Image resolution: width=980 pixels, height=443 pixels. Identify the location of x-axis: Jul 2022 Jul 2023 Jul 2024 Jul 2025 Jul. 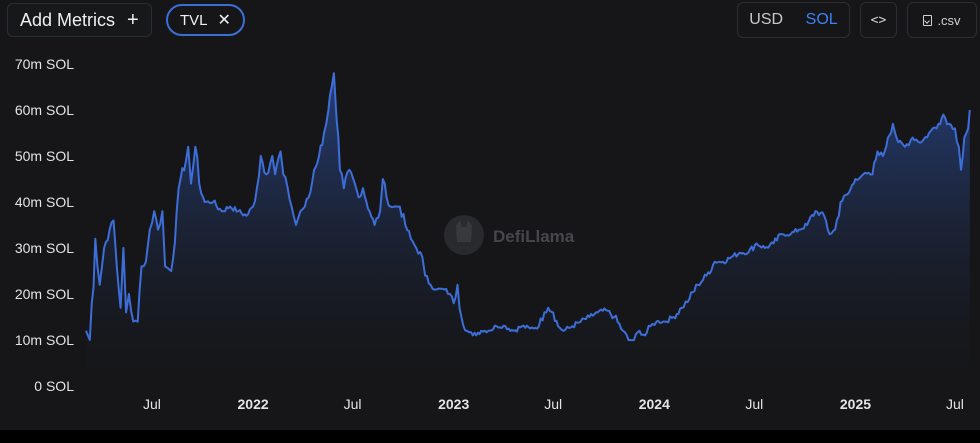
(553, 404).